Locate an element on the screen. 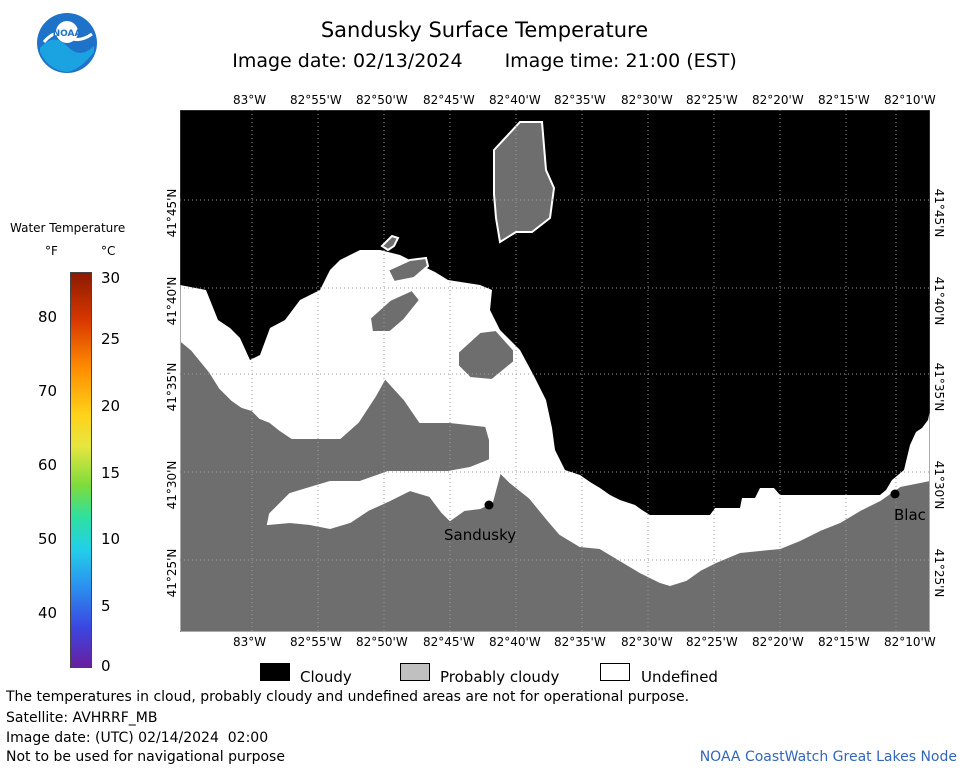 This screenshot has height=773, width=969. lon-label-top: 82°30'W is located at coordinates (647, 100).